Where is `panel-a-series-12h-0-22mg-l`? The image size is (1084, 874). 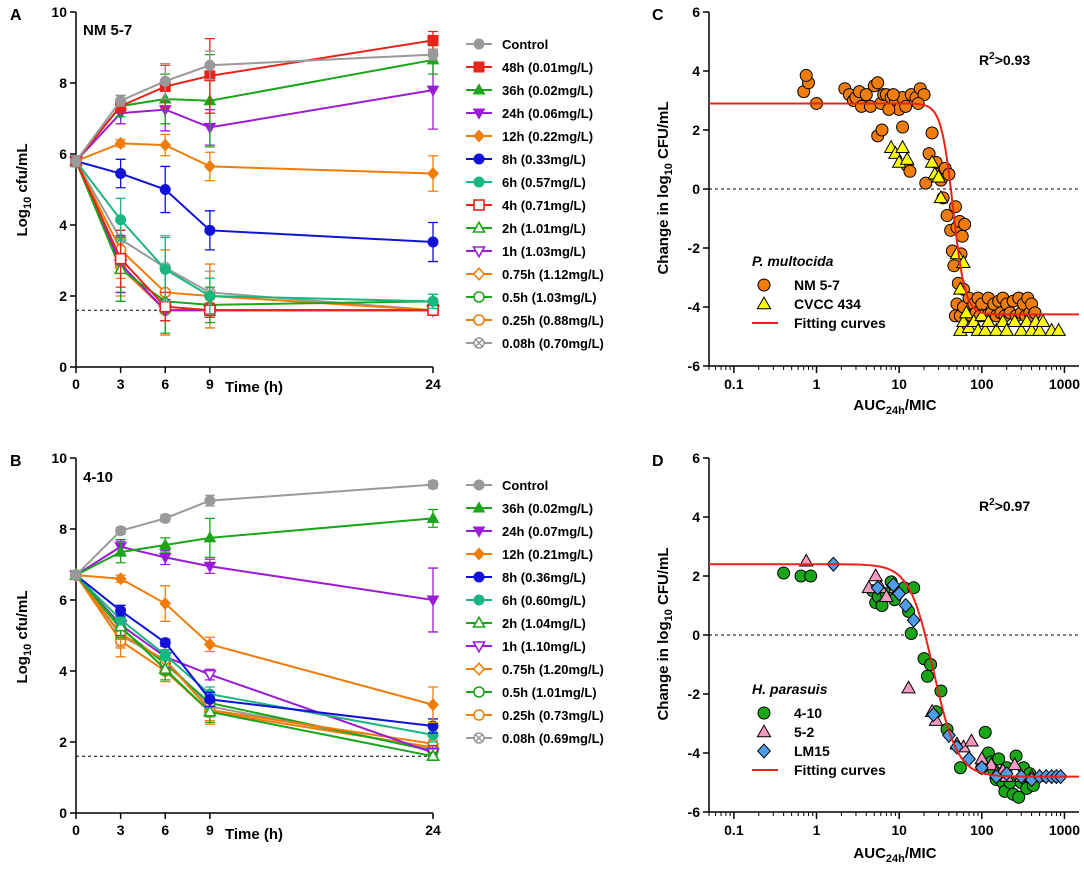 panel-a-series-12h-0-22mg-l is located at coordinates (254, 162).